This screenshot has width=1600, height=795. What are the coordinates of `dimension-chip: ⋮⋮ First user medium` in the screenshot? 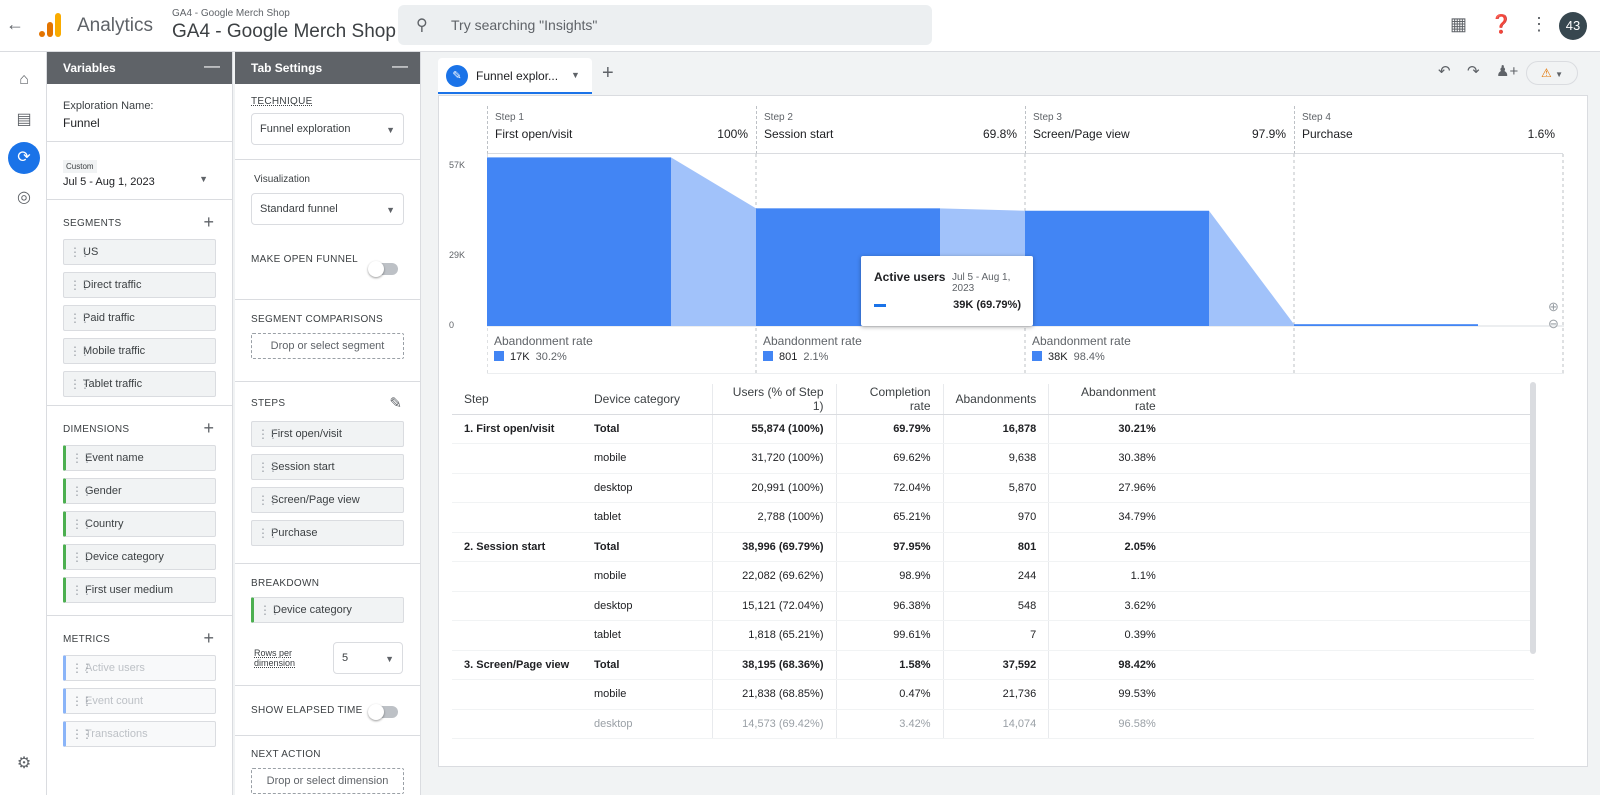 It's located at (139, 590).